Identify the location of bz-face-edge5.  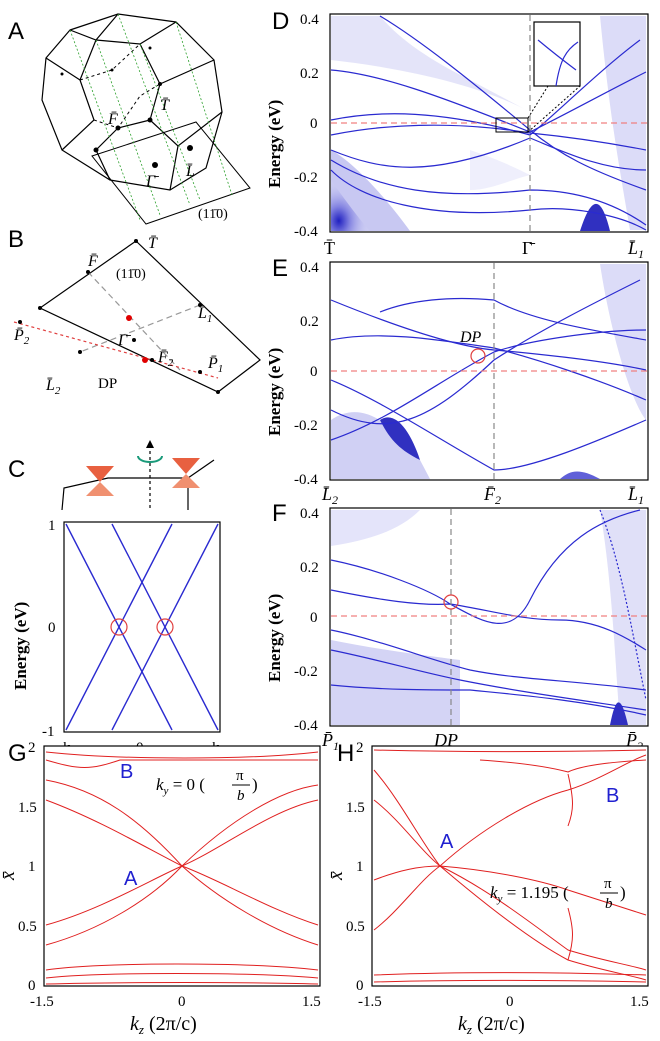
(71, 60).